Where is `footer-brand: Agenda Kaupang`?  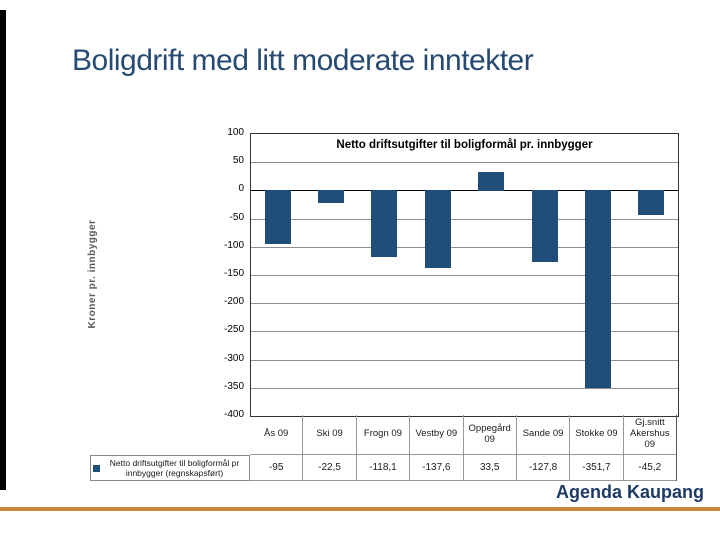
footer-brand: Agenda Kaupang is located at coordinates (629, 492).